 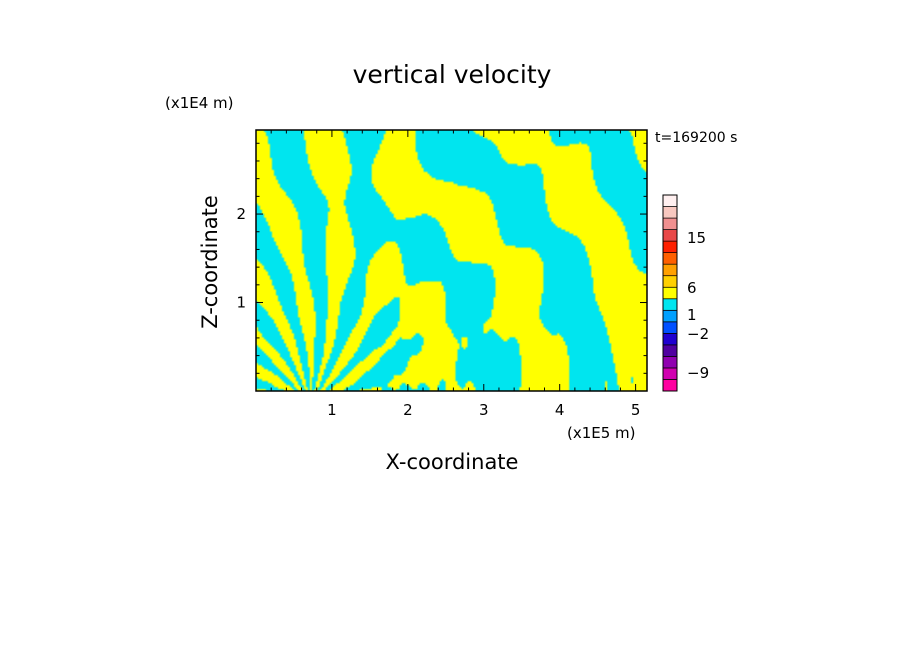 I want to click on colorbar-frame, so click(x=670, y=293).